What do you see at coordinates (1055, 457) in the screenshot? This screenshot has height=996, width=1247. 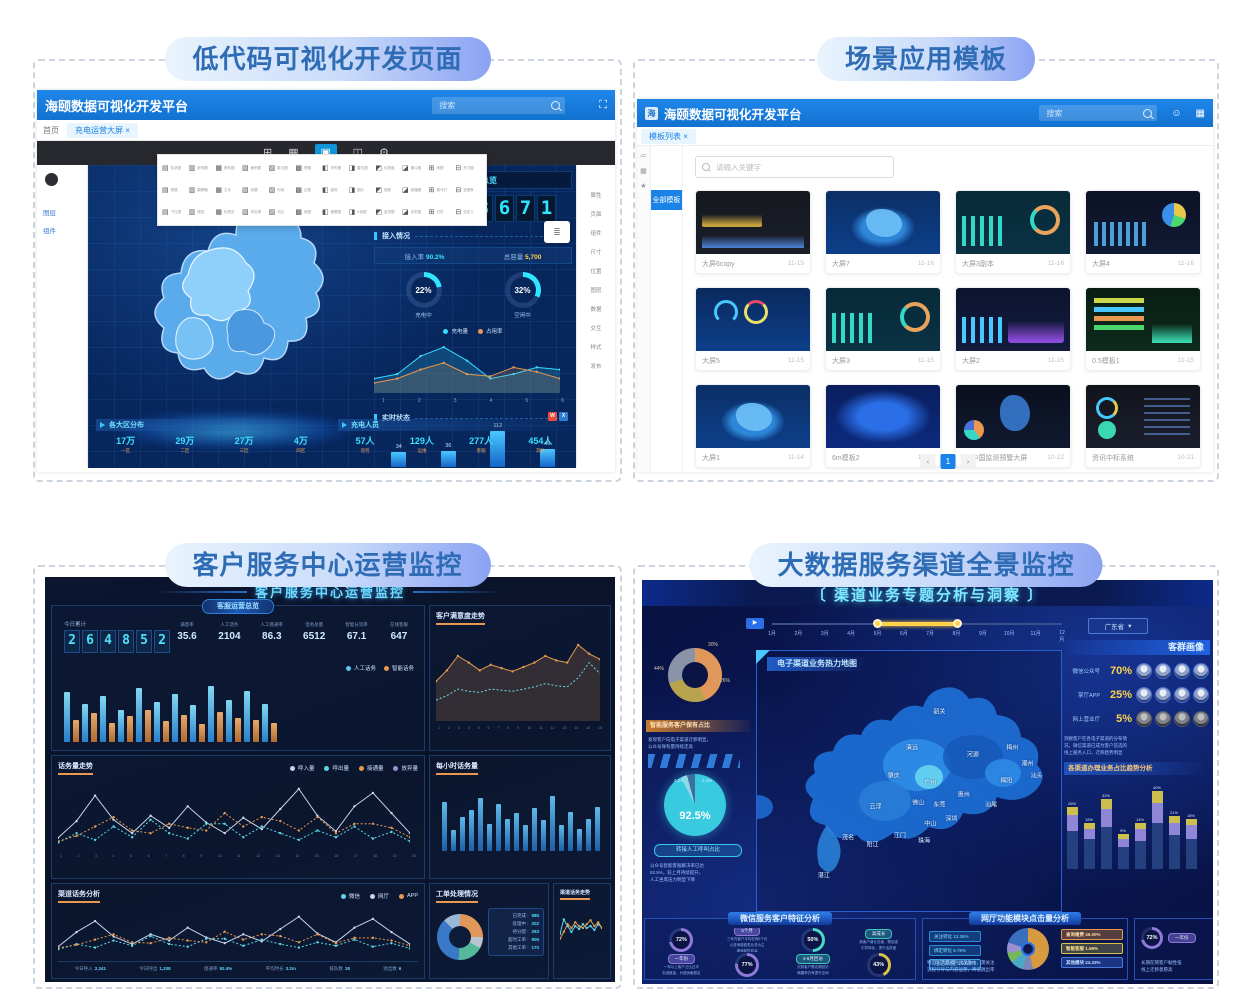 I see `template-date: 10-22` at bounding box center [1055, 457].